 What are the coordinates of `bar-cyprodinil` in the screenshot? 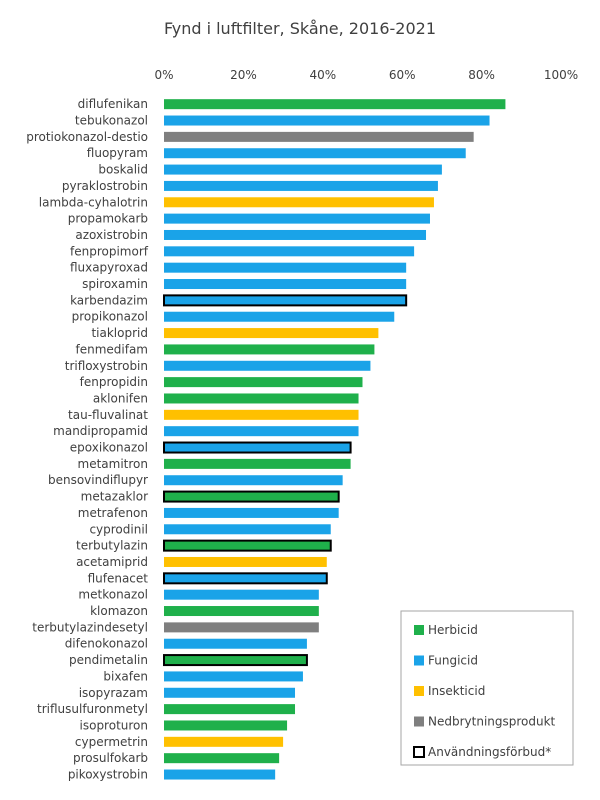 It's located at (247, 529).